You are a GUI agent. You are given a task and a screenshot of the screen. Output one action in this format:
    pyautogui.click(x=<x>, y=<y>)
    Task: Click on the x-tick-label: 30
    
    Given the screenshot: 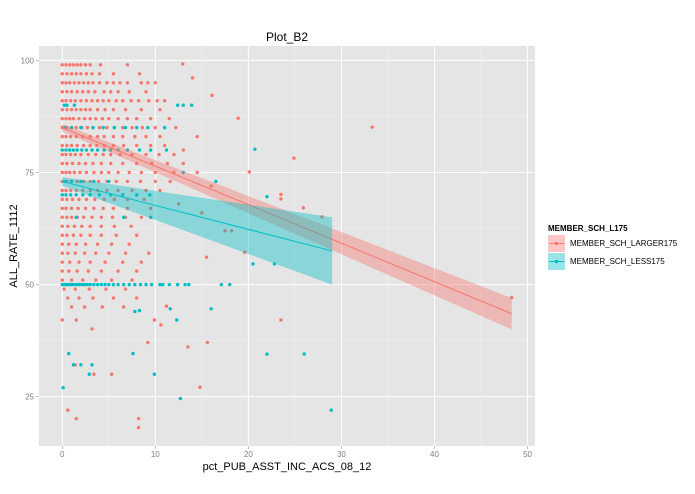 What is the action you would take?
    pyautogui.click(x=341, y=454)
    